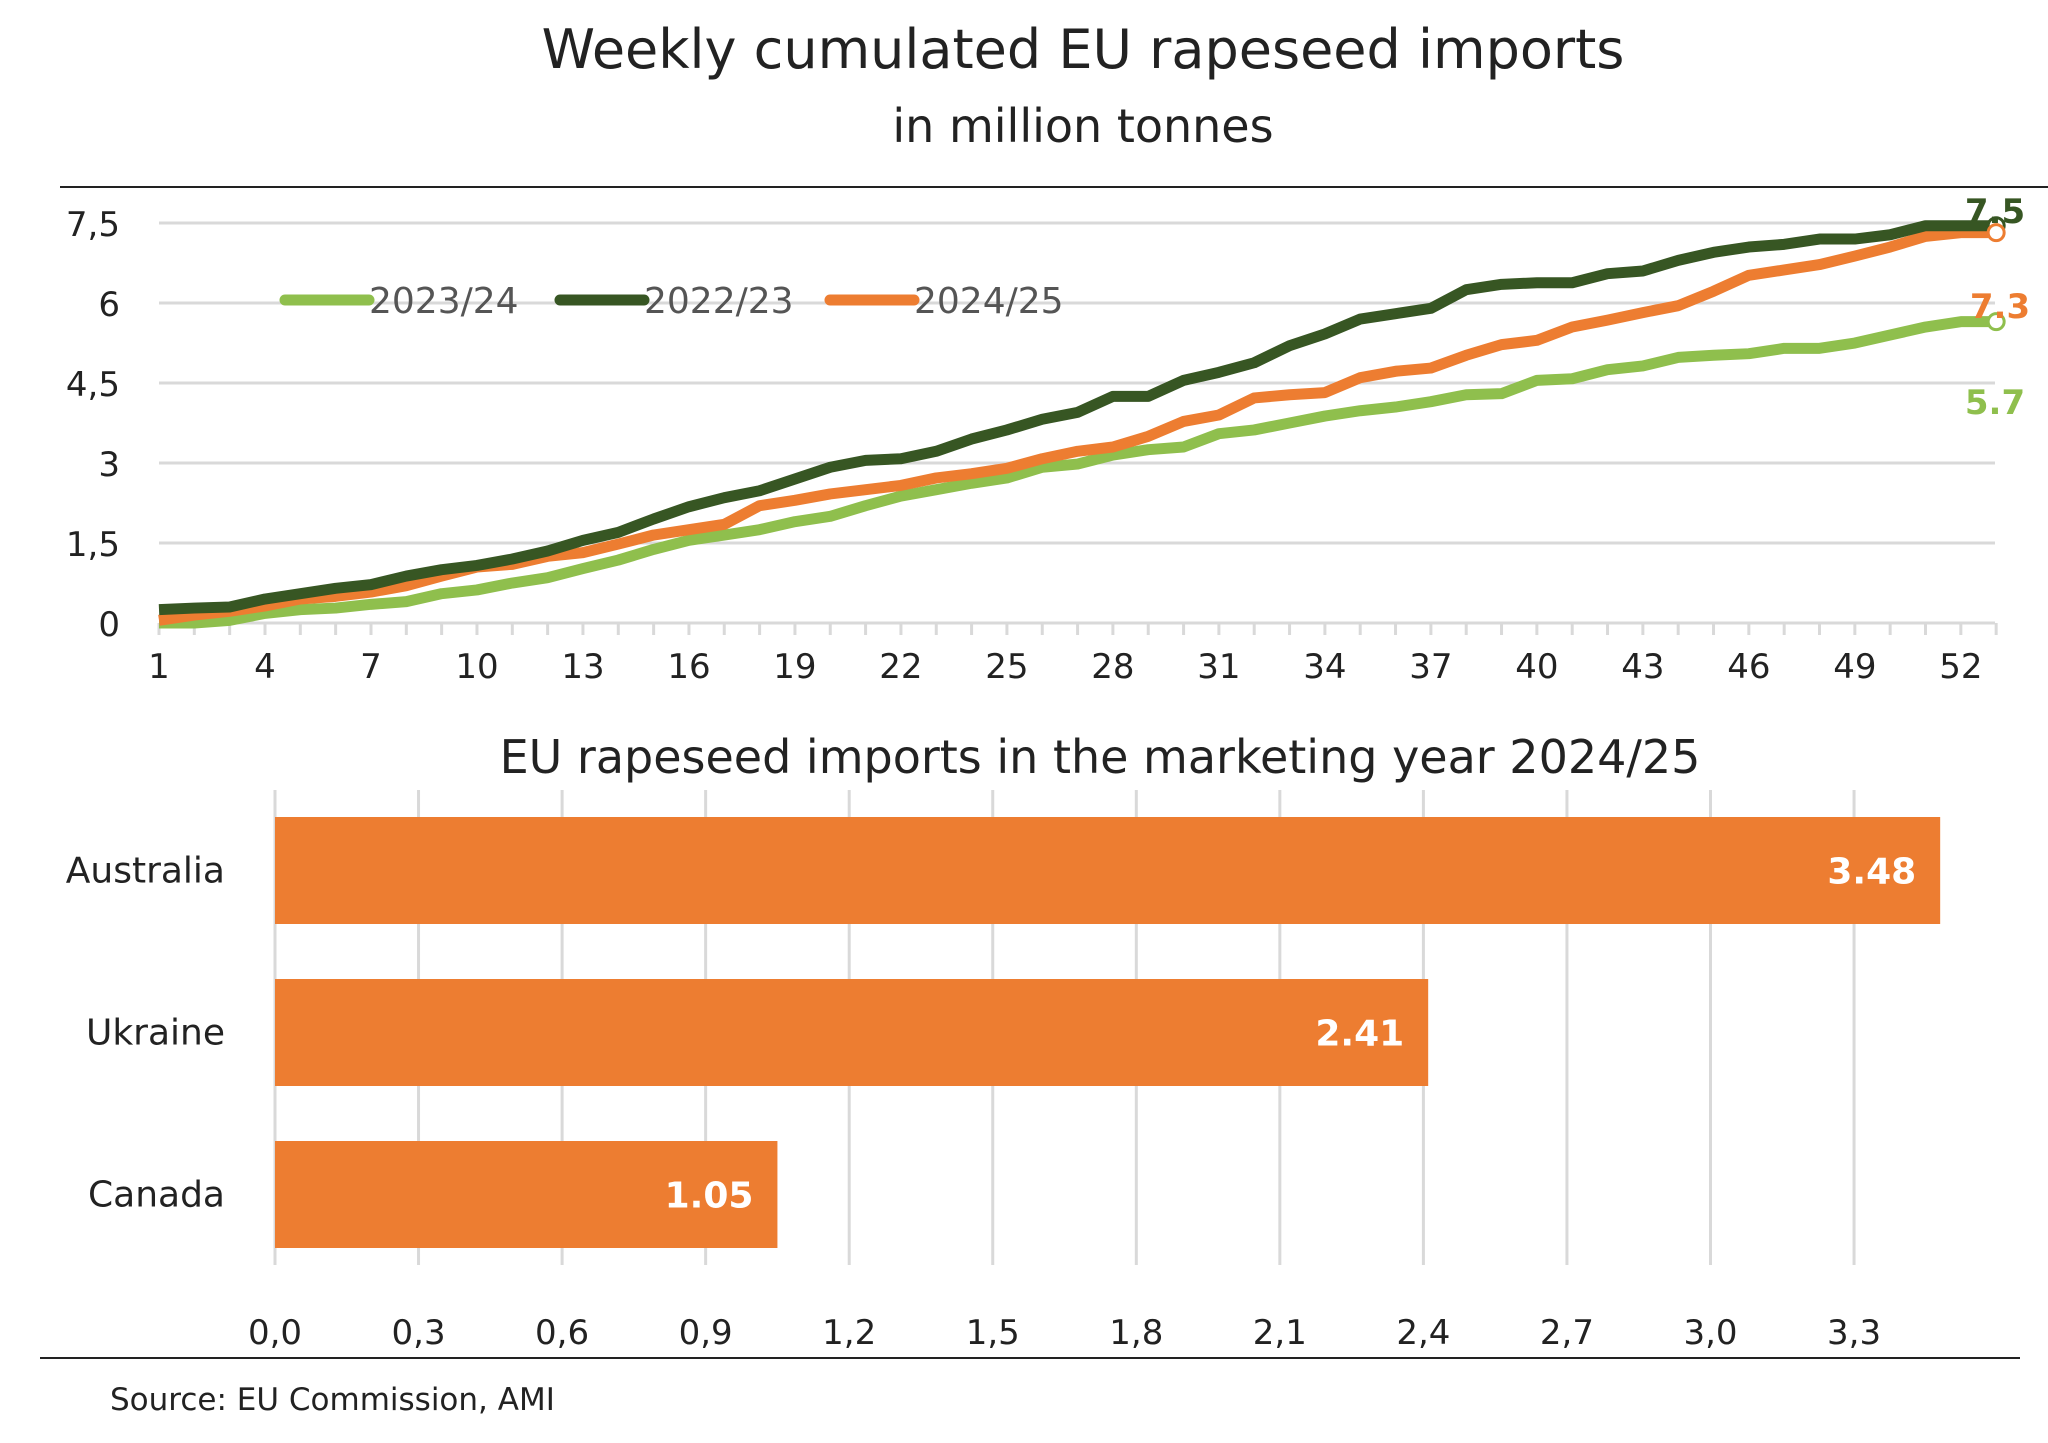 This screenshot has height=1443, width=2048. What do you see at coordinates (706, 1333) in the screenshot?
I see `x-tick-label: 0,9` at bounding box center [706, 1333].